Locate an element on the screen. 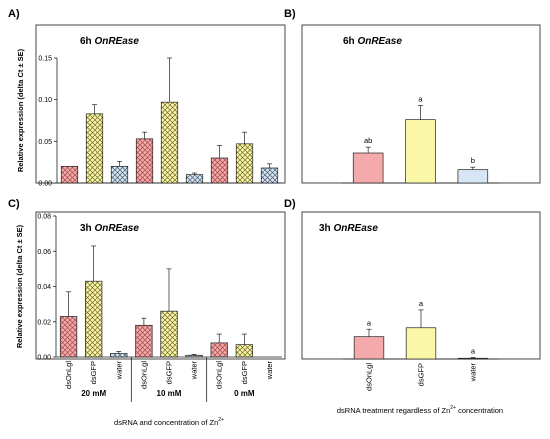 The width and height of the screenshot is (550, 439). y-tick-label: 0.06 is located at coordinates (44, 252).